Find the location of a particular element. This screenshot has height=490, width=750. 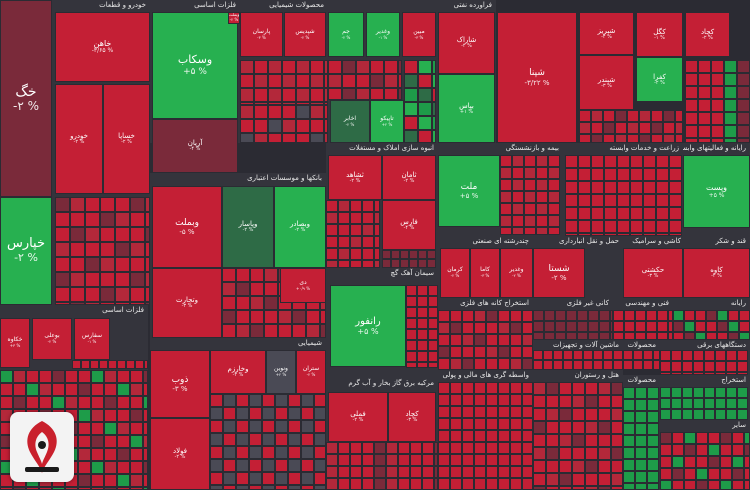

stock-tile: خکاوه +۳ % is located at coordinates (15, 343).